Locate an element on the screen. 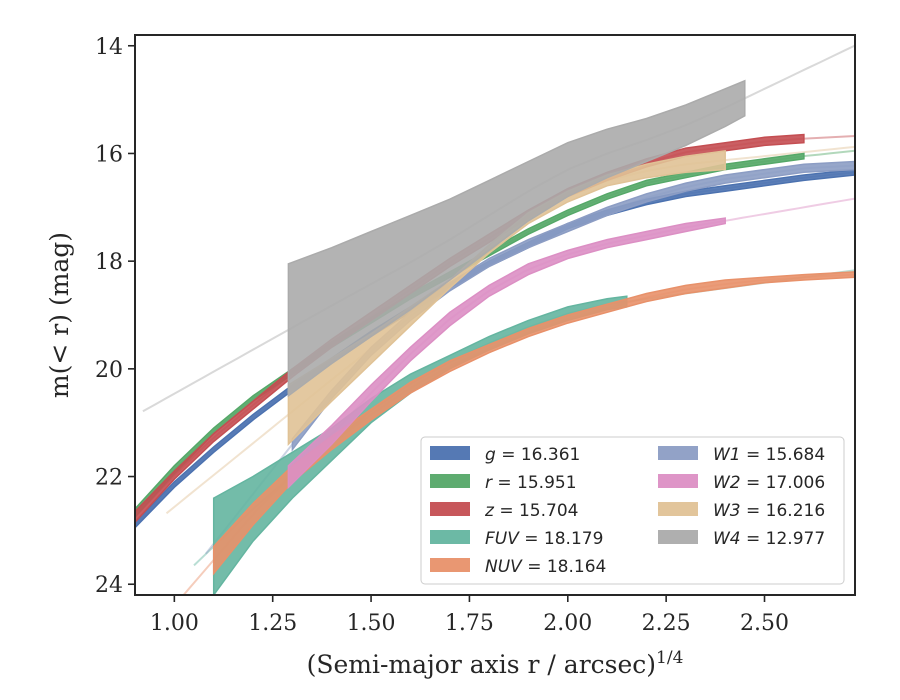 The image size is (900, 700). y-tick-label: 16 is located at coordinates (109, 154).